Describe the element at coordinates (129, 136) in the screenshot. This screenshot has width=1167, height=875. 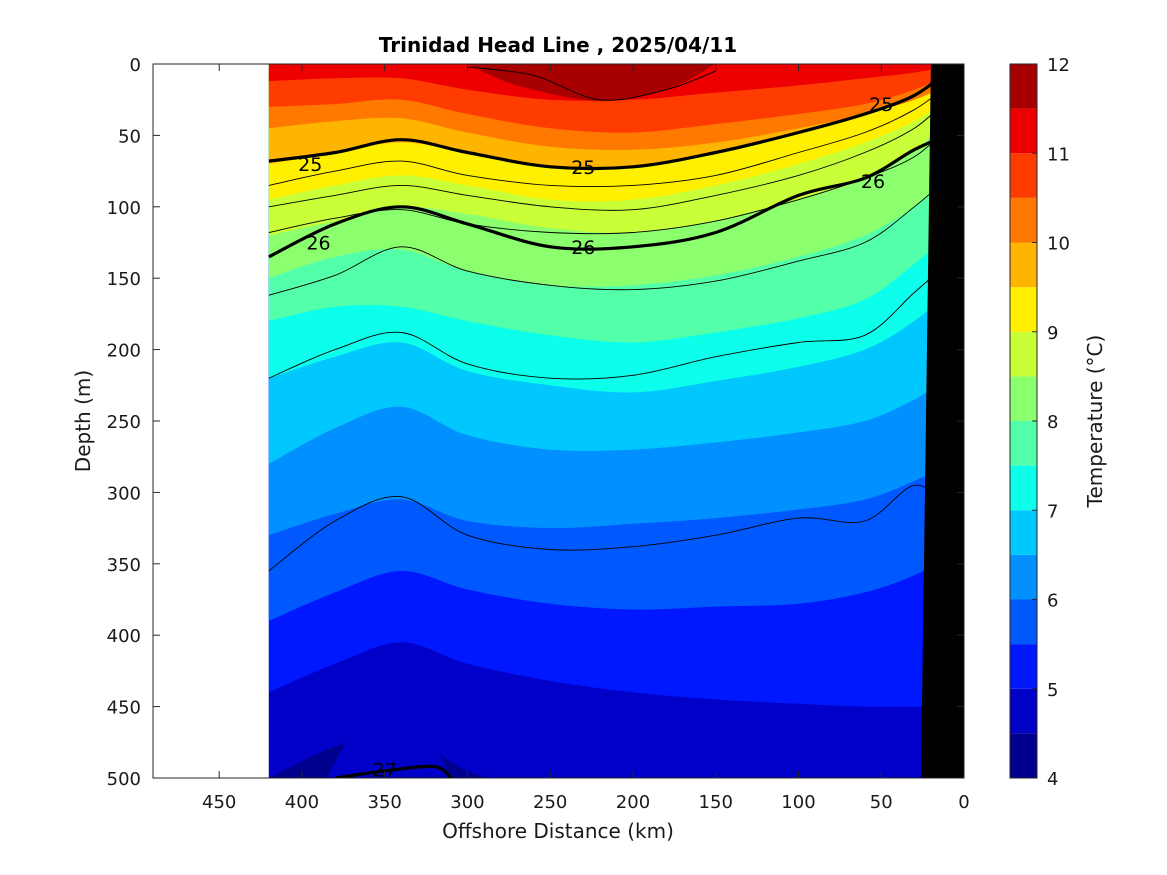
I see `y-tick-label: 50` at that location.